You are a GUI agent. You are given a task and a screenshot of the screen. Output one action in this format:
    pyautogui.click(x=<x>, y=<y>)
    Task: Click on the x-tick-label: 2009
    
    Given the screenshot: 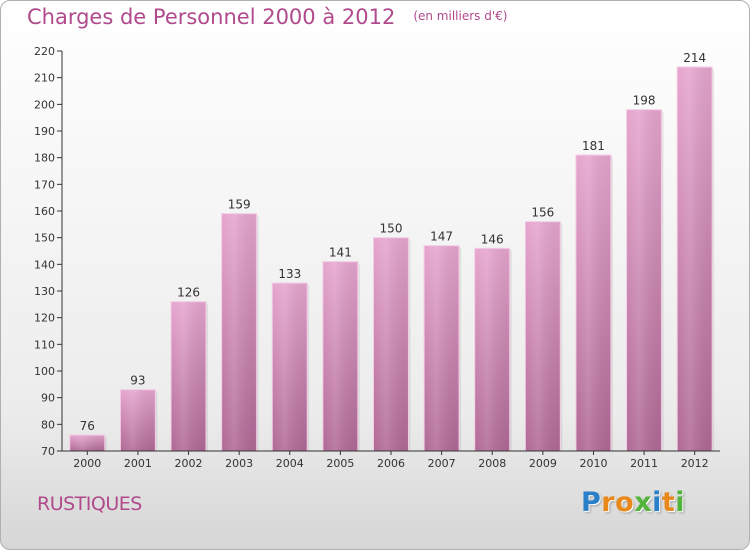 What is the action you would take?
    pyautogui.click(x=543, y=463)
    